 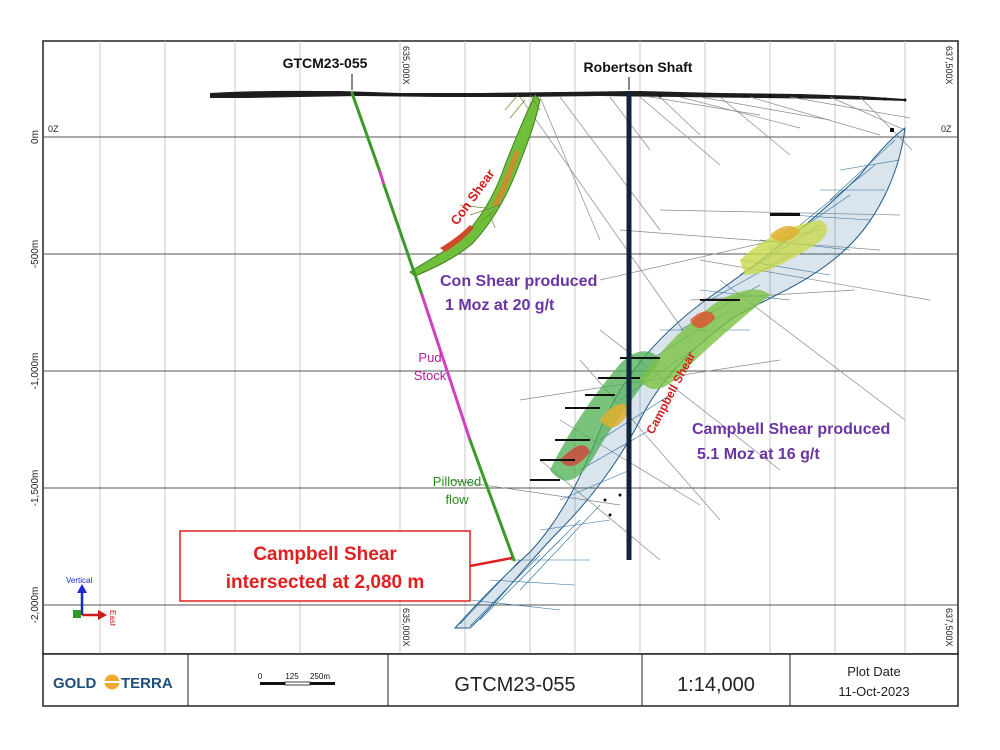 What do you see at coordinates (325, 554) in the screenshot?
I see `intersection-callout-line1: Campbell Shear` at bounding box center [325, 554].